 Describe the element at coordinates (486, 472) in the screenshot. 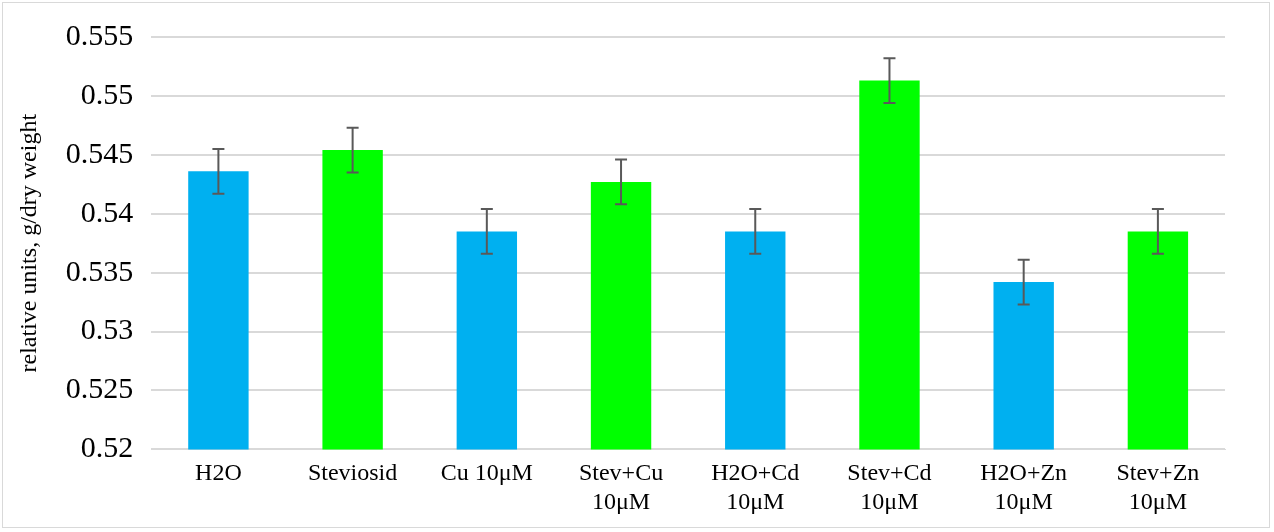

I see `x-tick-label: Cu 10μM` at that location.